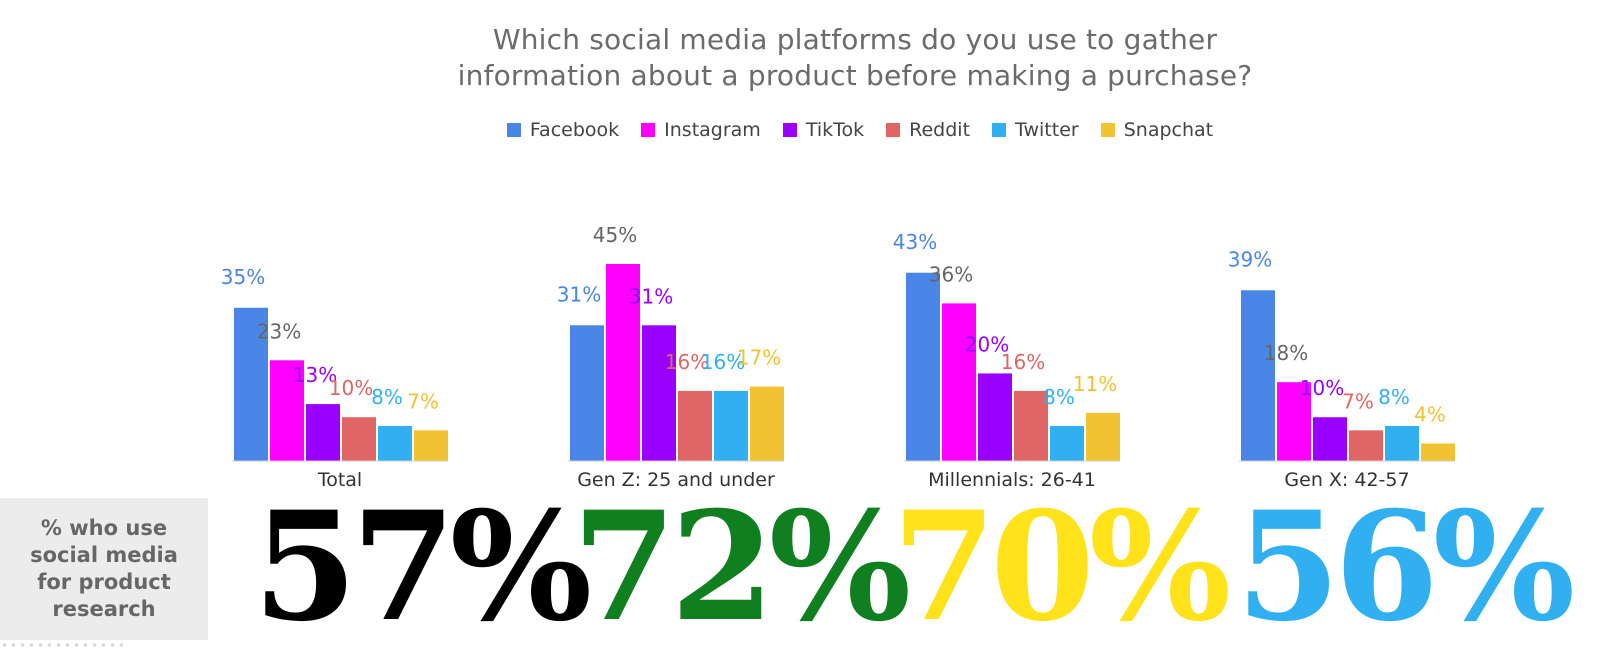  Describe the element at coordinates (712, 130) in the screenshot. I see `legend-label: Instagram` at that location.